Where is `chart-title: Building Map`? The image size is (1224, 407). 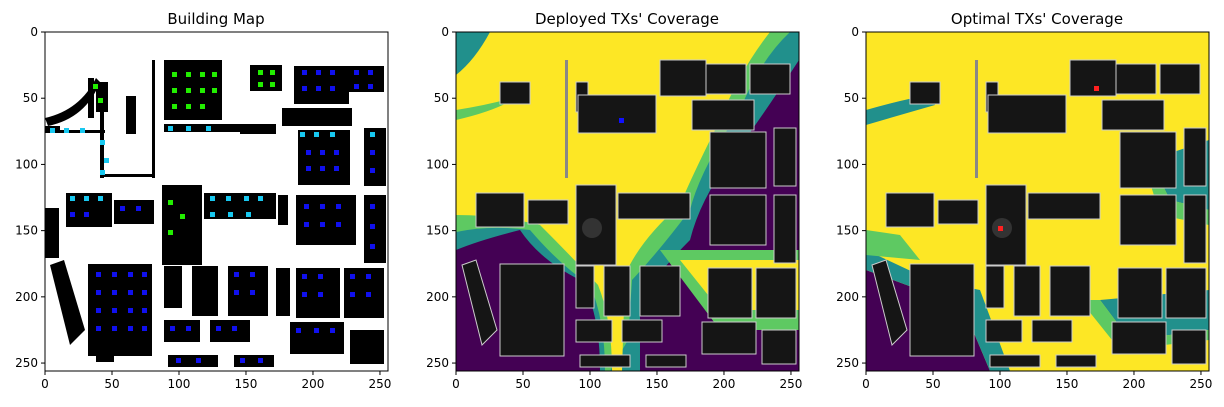
chart-title: Building Map is located at coordinates (215, 19).